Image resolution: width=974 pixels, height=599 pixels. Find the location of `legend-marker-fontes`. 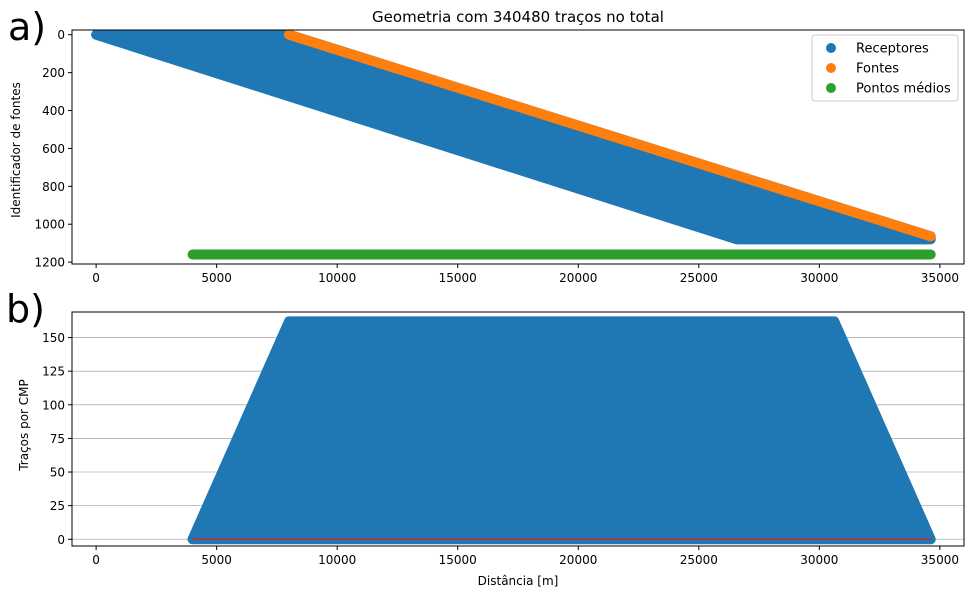

legend-marker-fontes is located at coordinates (831, 68).